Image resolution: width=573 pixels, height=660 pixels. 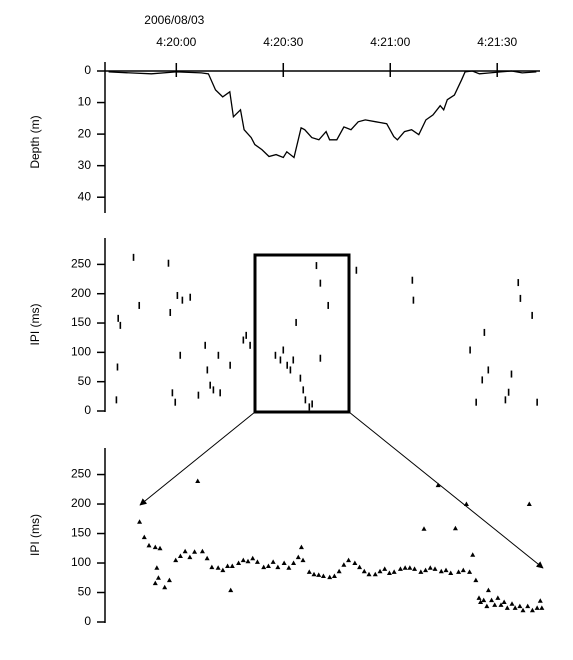 I want to click on x-tick-label: 4:21:00, so click(x=390, y=42).